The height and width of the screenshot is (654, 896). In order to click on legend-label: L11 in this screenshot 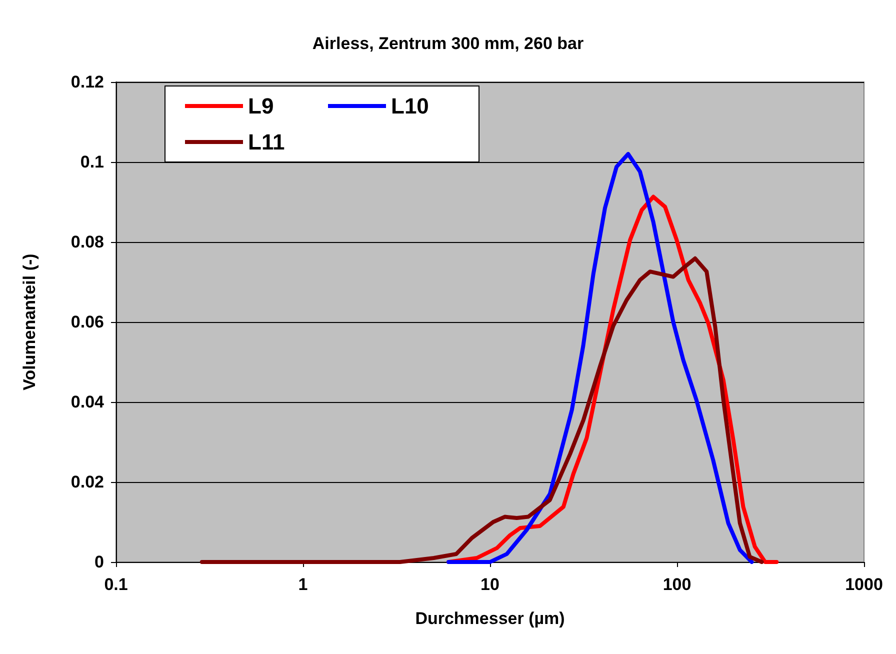, I will do `click(266, 142)`.